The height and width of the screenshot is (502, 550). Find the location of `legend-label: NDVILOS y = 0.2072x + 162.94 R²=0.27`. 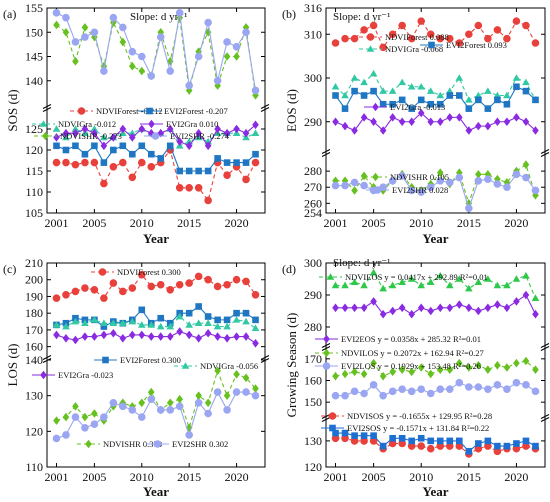

legend-label: NDVILOS y = 0.2072x + 162.94 R²=0.27 is located at coordinates (412, 353).